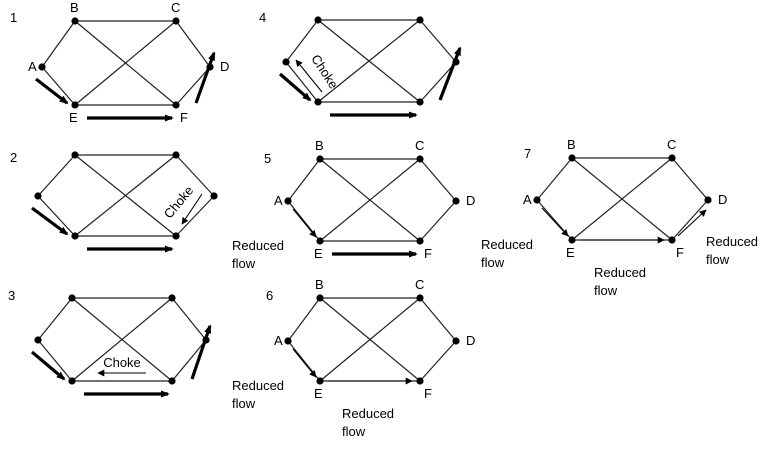 This screenshot has height=452, width=771. I want to click on panel-5: 5 A B C D E F Reduced flow, so click(353, 204).